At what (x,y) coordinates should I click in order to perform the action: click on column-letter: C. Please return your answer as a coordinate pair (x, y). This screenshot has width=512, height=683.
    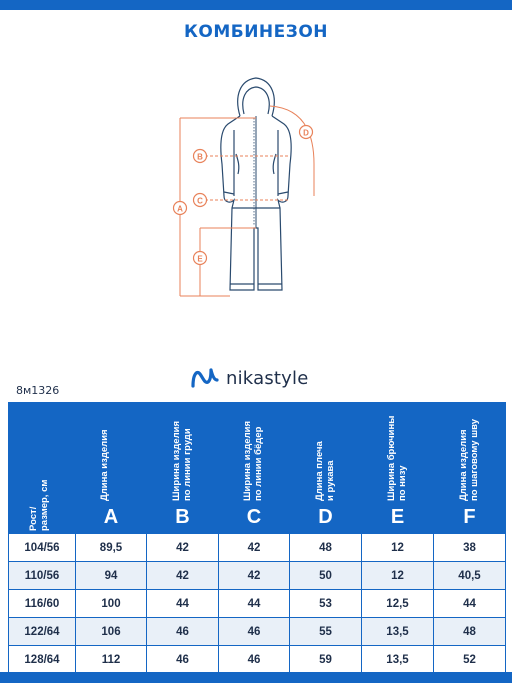
    Looking at the image, I should click on (254, 517).